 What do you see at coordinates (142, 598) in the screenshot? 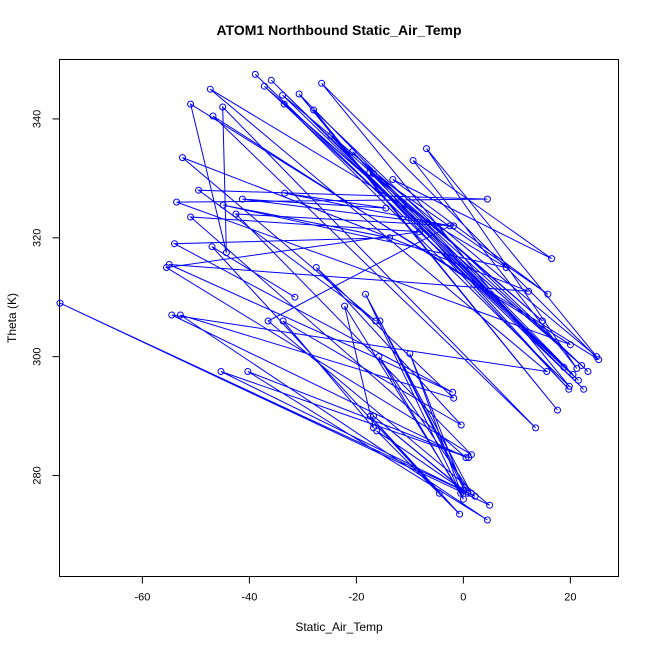
I see `x-tick-label: -60` at bounding box center [142, 598].